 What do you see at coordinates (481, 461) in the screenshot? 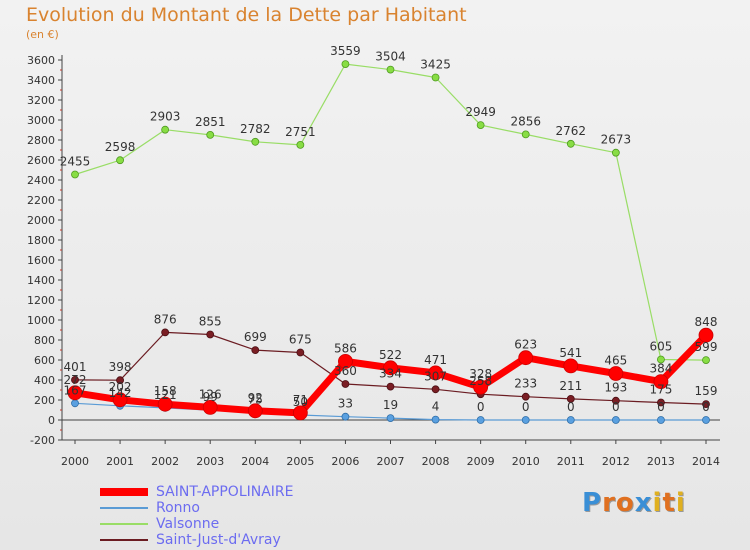
I see `x-tick-label: 2009` at bounding box center [481, 461].